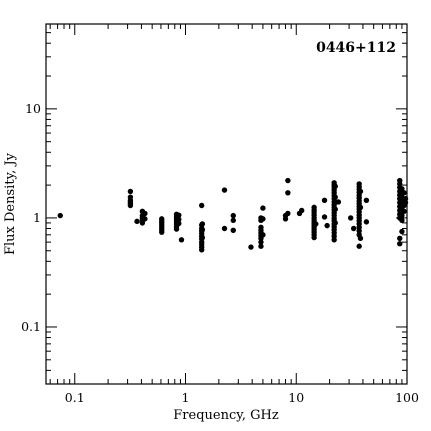  Describe the element at coordinates (242, 397) in the screenshot. I see `x-axis-tick-labels: 0.1 1 10 100` at that location.